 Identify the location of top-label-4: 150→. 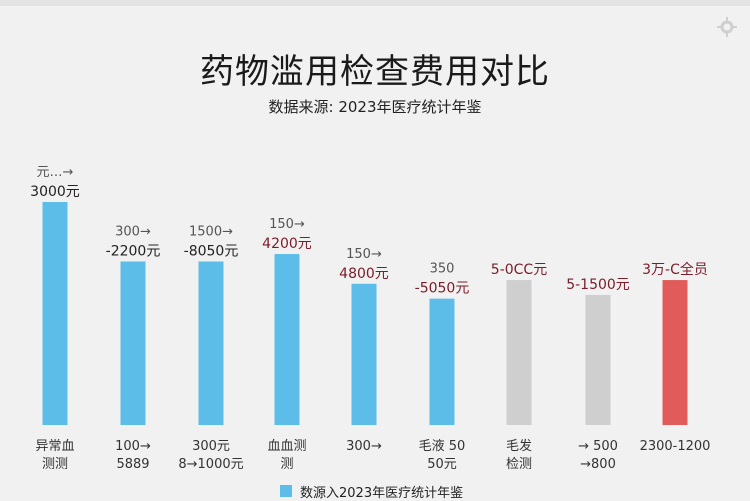
(287, 224).